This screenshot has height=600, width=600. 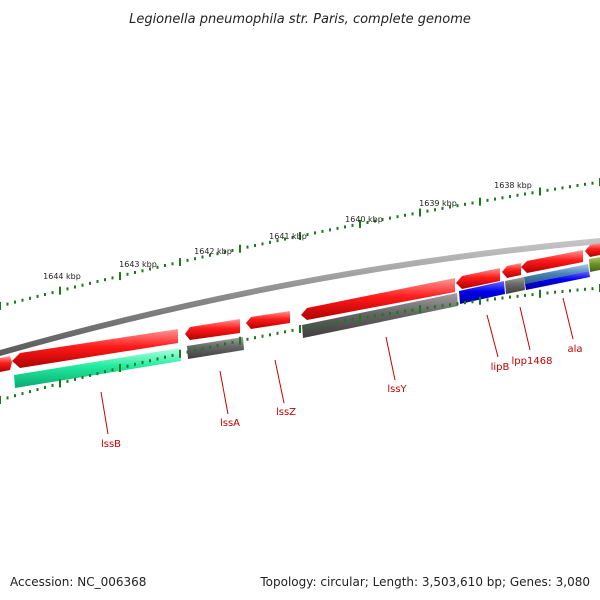 What do you see at coordinates (532, 361) in the screenshot?
I see `gene-label: lpp1468` at bounding box center [532, 361].